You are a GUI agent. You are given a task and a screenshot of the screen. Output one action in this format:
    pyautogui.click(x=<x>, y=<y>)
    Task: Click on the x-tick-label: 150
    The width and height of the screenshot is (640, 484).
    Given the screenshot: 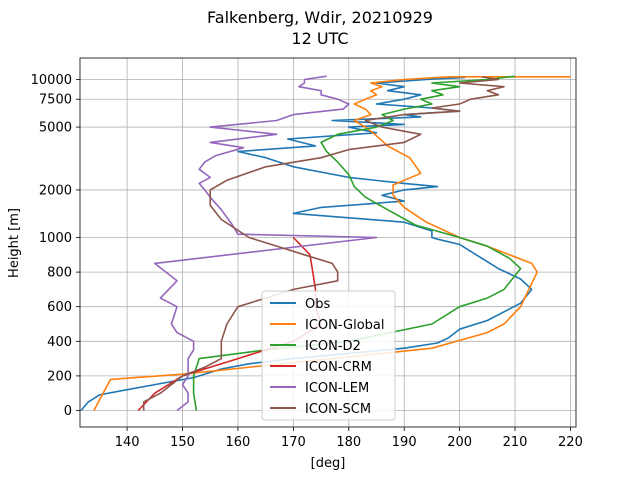 What is the action you would take?
    pyautogui.click(x=182, y=442)
    